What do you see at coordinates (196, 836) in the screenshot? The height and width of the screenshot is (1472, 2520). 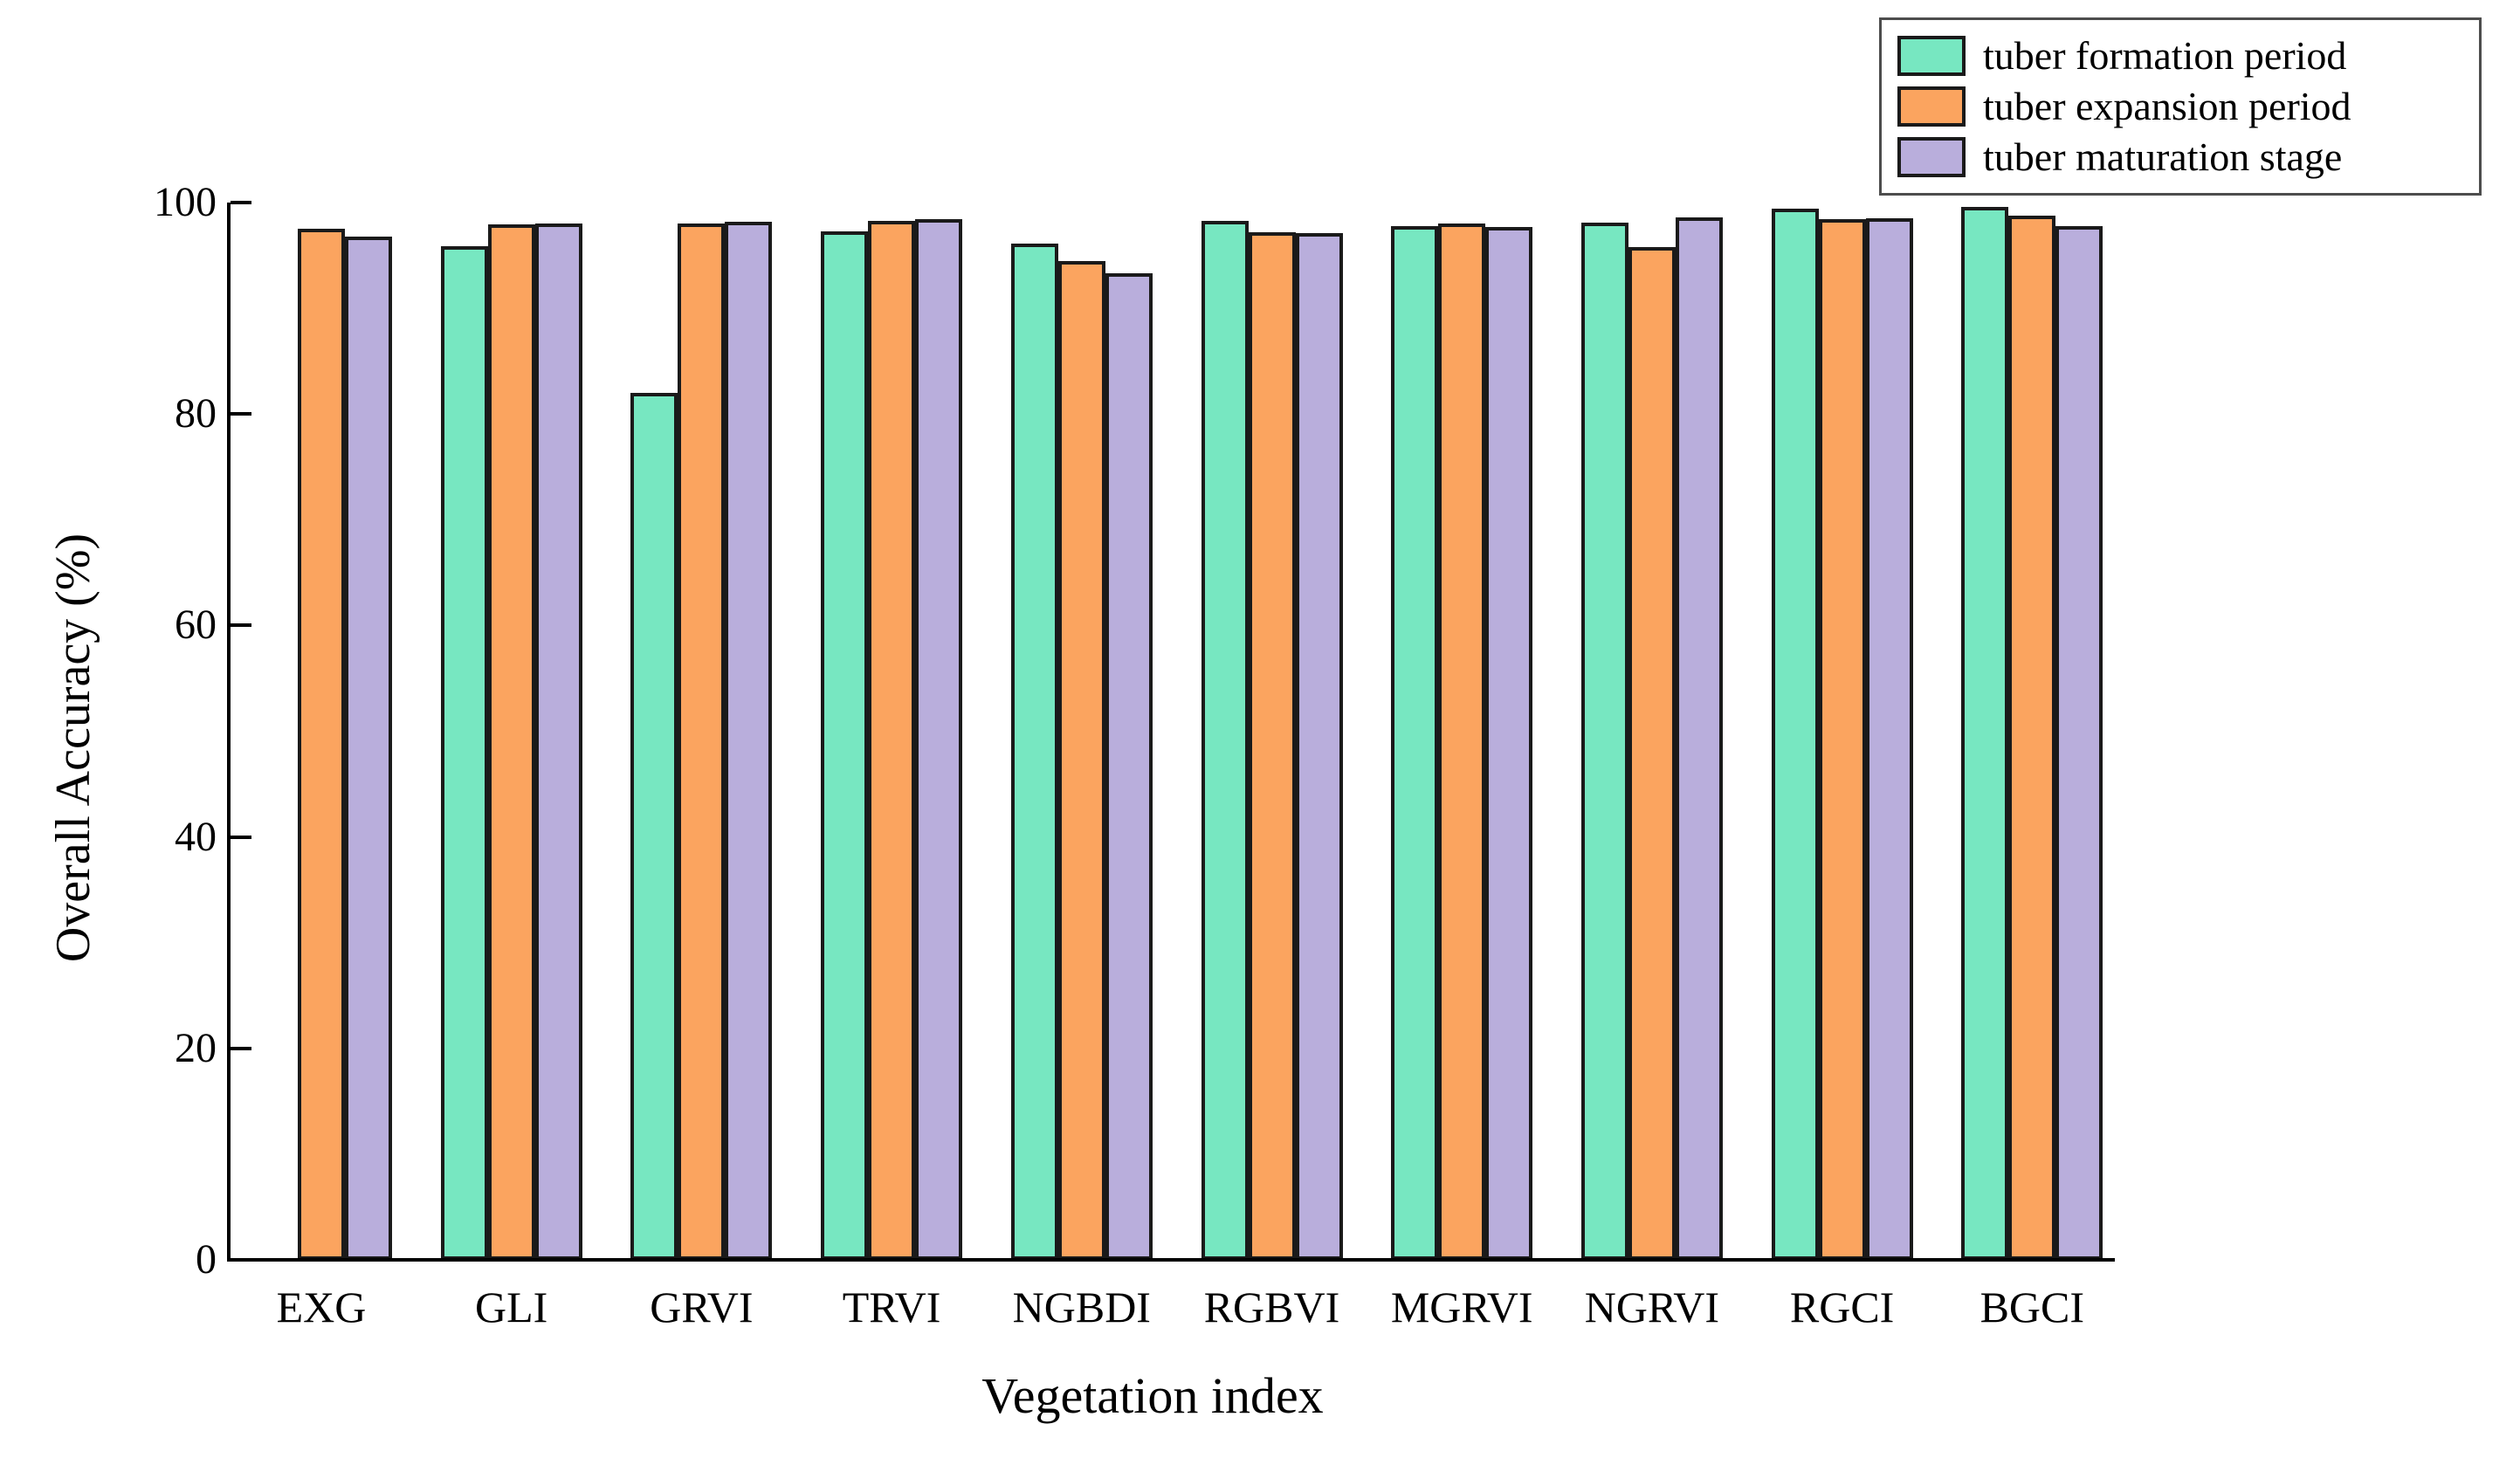 I see `y-tick-label: 40` at bounding box center [196, 836].